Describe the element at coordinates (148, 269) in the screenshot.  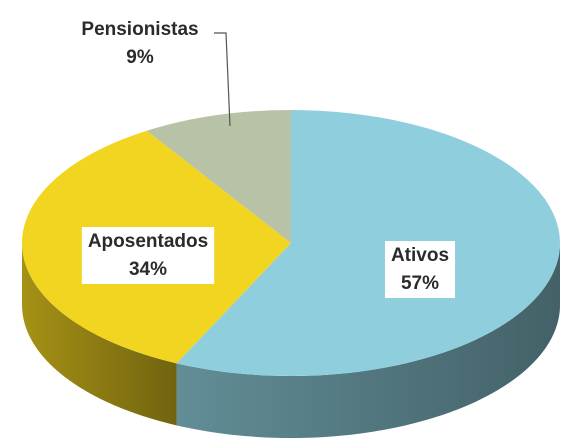
I see `value-label: 34%` at that location.